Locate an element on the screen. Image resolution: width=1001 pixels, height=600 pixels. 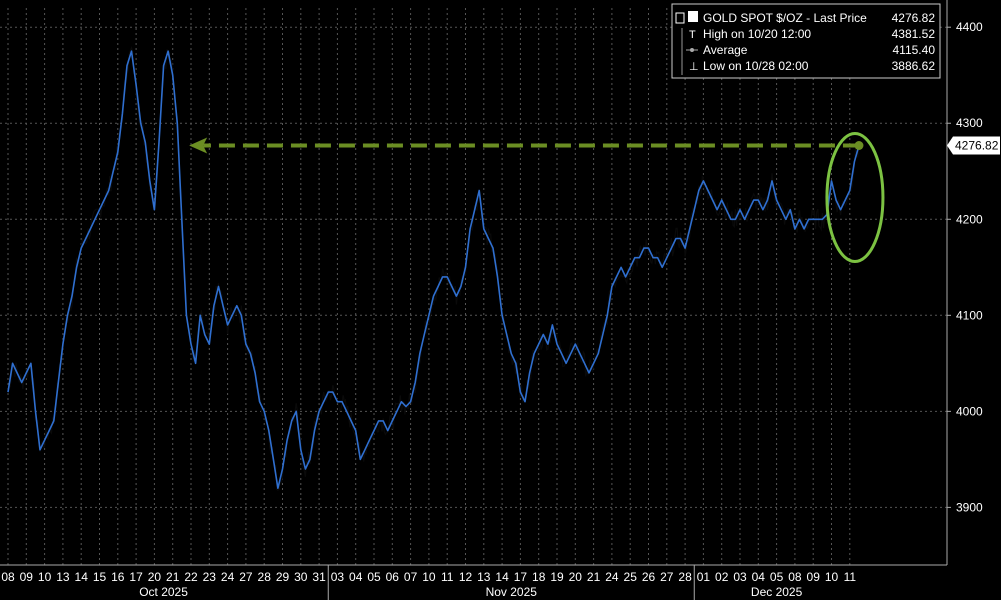
arrowhead-icon is located at coordinates (198, 145).